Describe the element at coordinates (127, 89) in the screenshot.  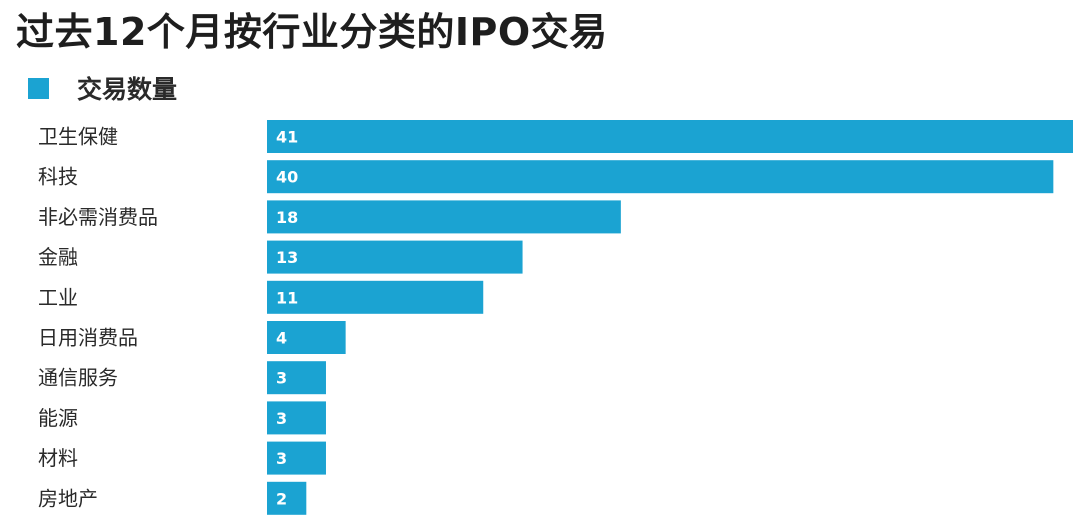
I see `legend-label: 交易数量` at that location.